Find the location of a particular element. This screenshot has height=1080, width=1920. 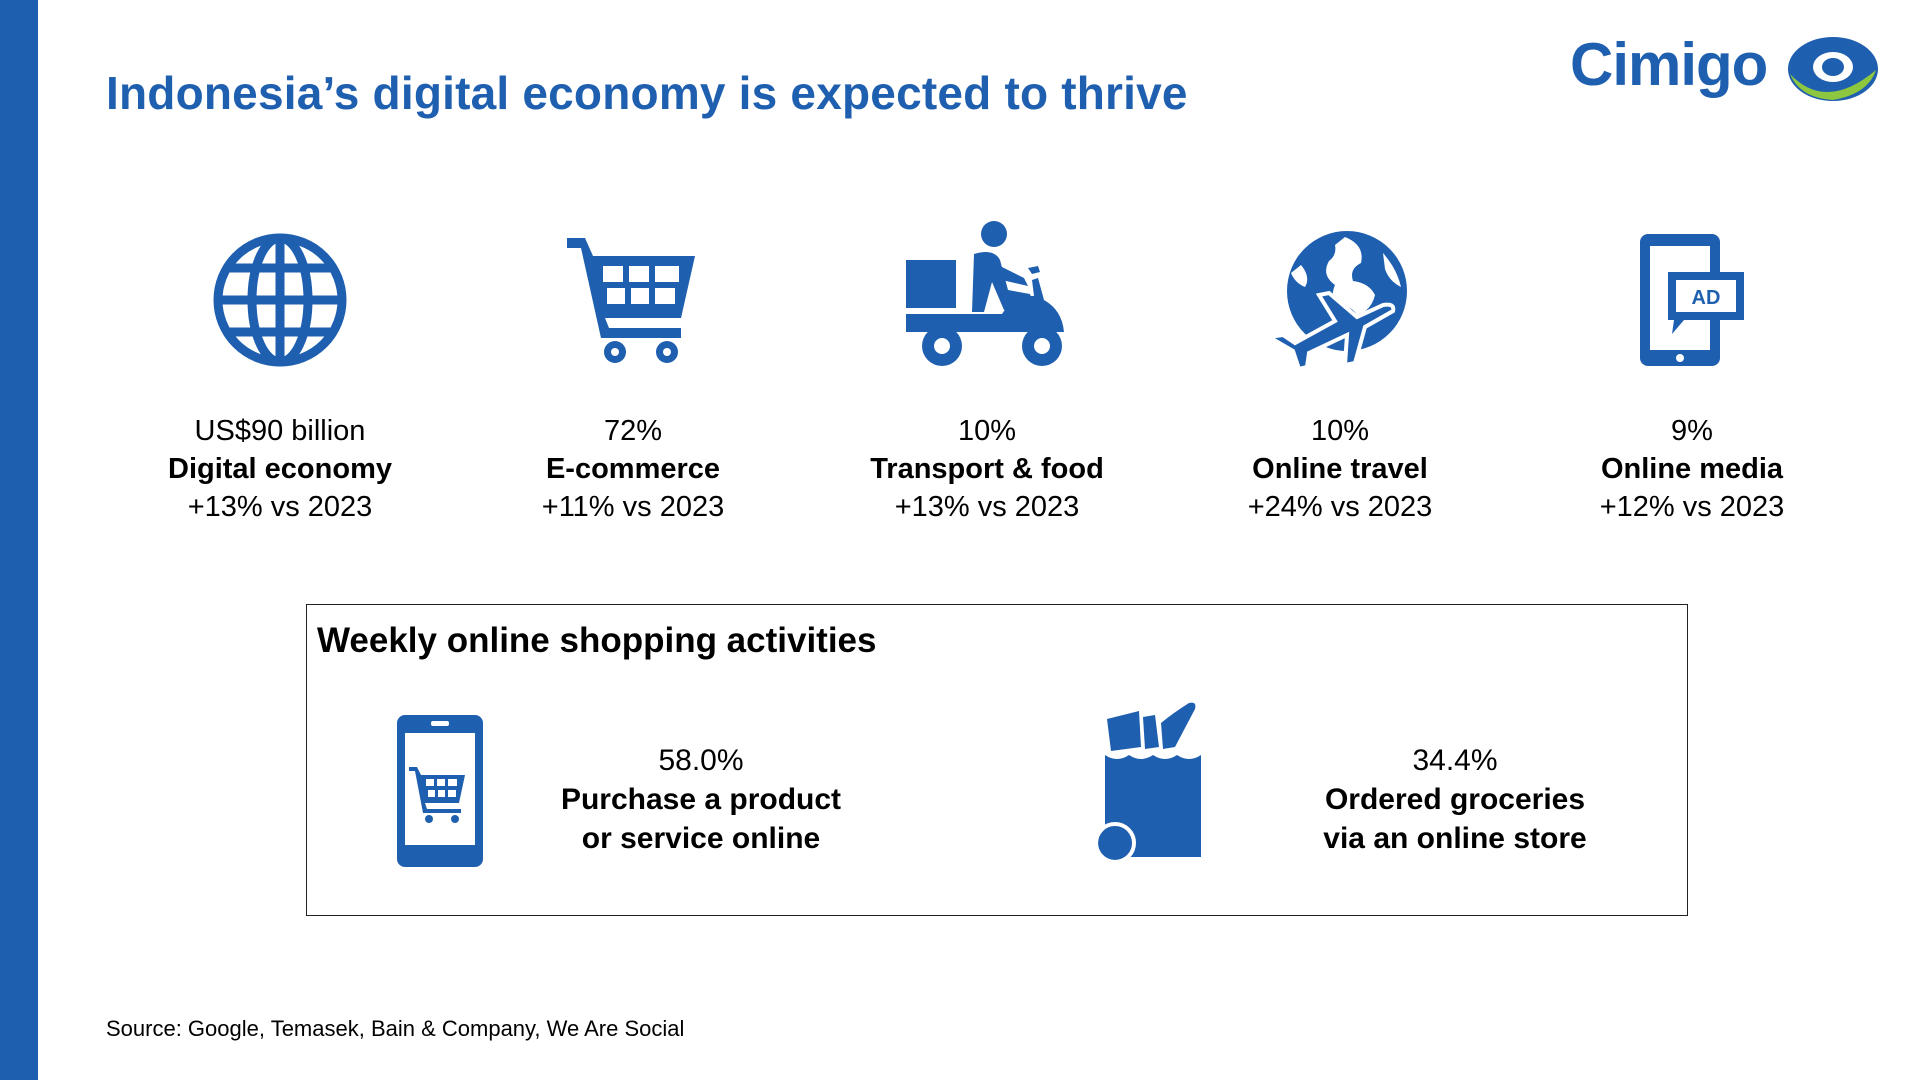

activity-percent: 34.4% is located at coordinates (1455, 760).